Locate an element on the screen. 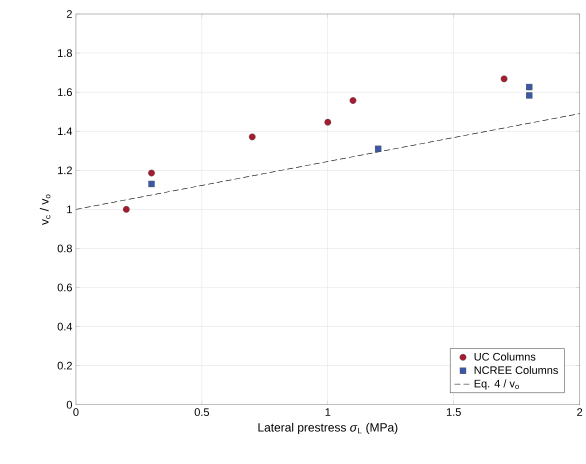 The width and height of the screenshot is (586, 464). x-tick-label: 0.5 is located at coordinates (202, 412).